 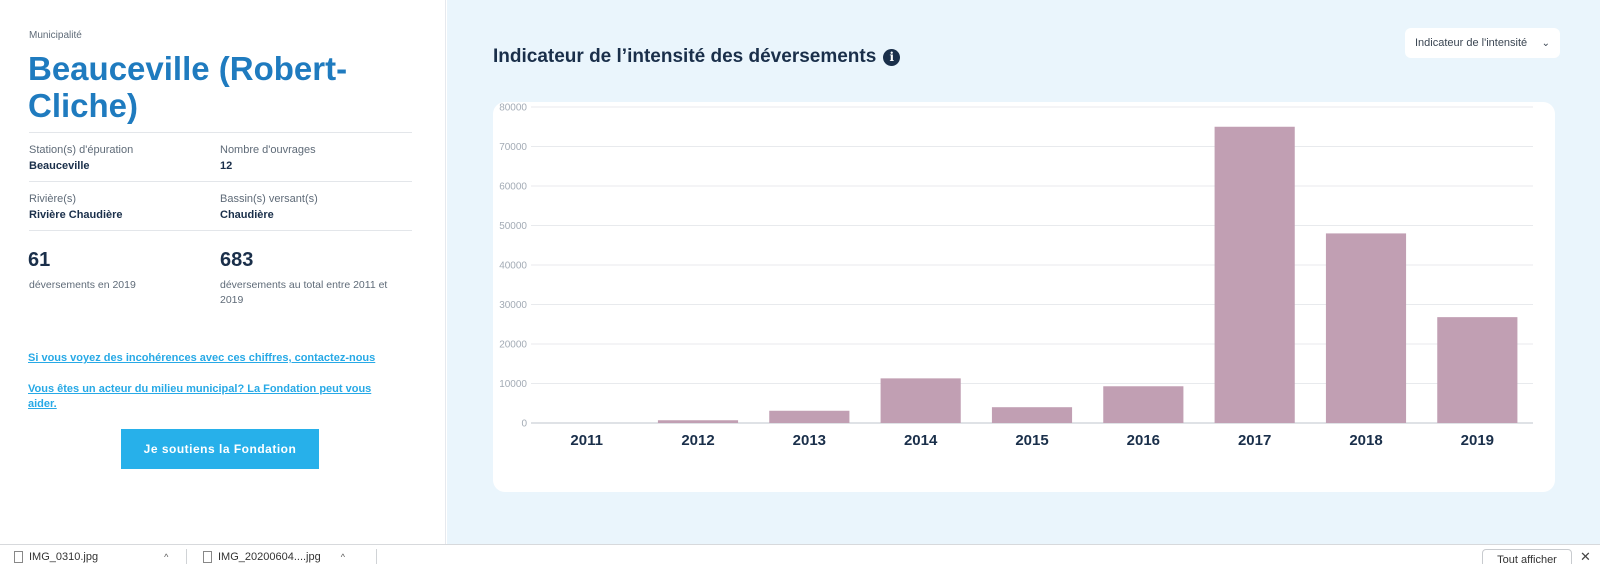 I want to click on station-value: Beauceville, so click(x=59, y=166).